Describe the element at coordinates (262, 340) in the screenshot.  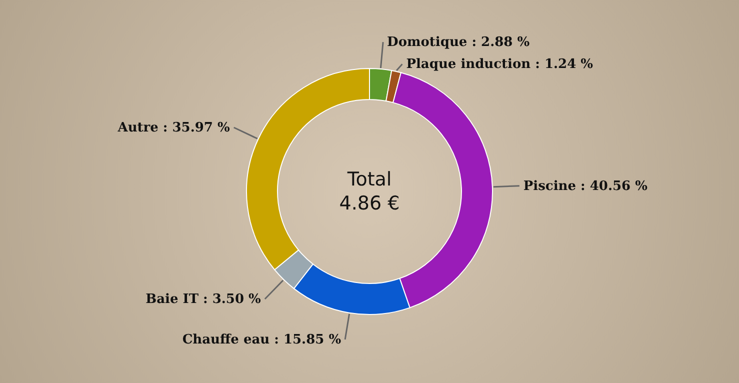
I see `slice-label: Chauffe eau : 15.85 %` at that location.